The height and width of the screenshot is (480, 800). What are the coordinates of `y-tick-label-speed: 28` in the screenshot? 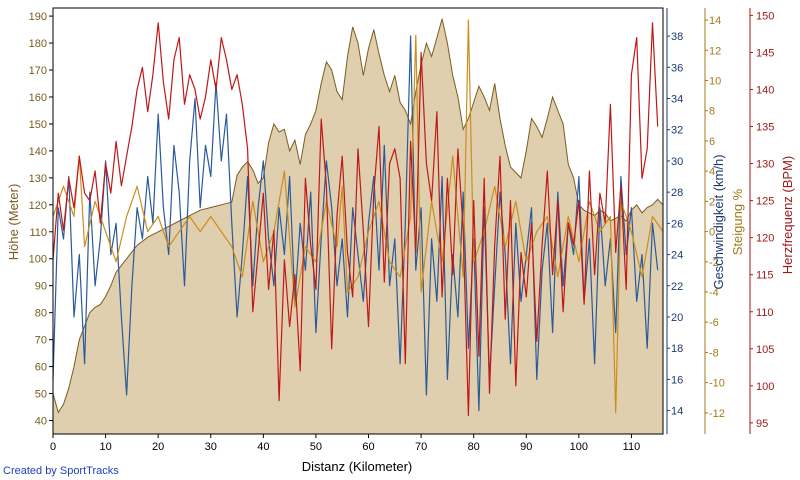 It's located at (677, 193).